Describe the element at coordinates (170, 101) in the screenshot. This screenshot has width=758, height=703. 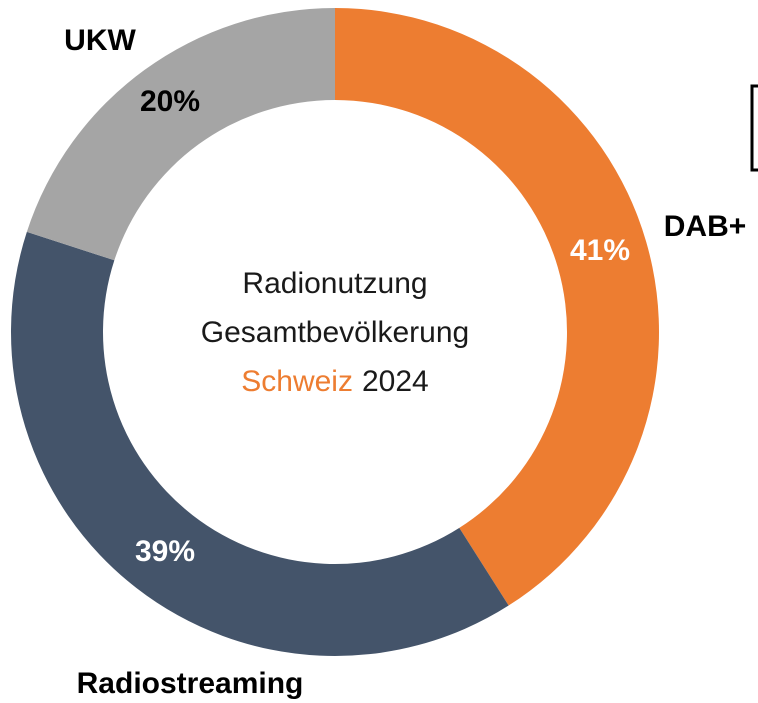
I see `value-label: 20%` at that location.